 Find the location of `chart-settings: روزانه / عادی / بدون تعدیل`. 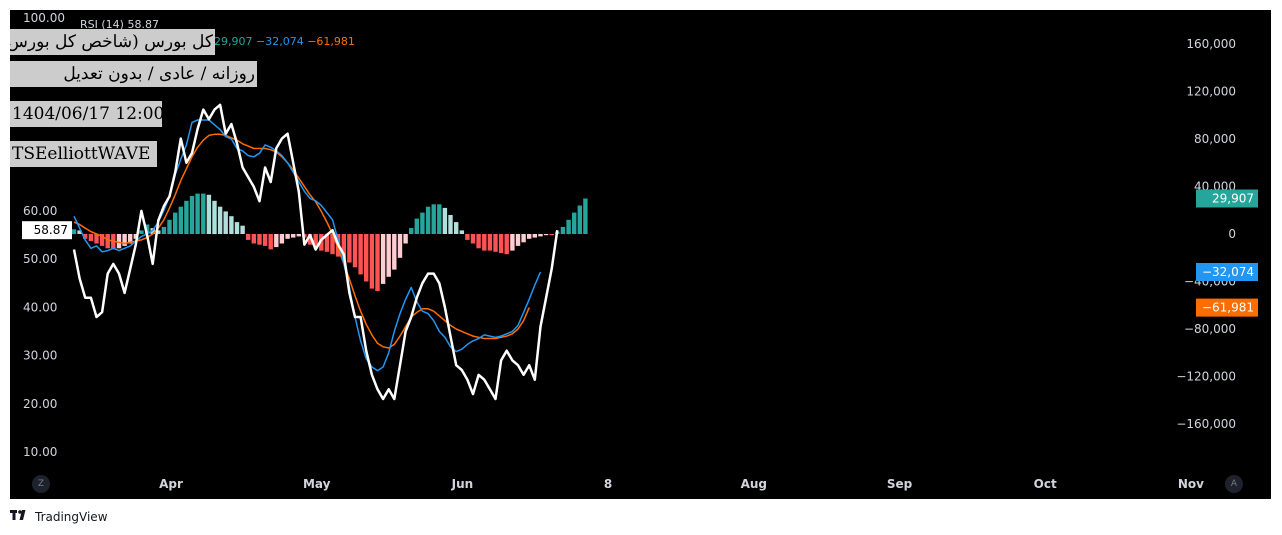

chart-settings: روزانه / عادی / بدون تعدیل is located at coordinates (133, 74).